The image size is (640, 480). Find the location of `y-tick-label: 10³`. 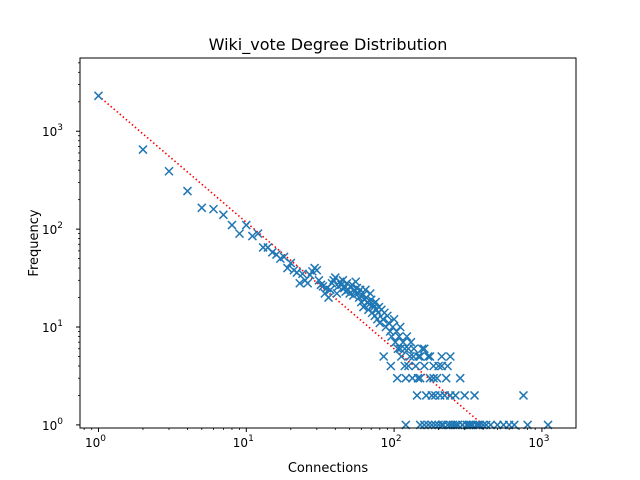

y-tick-label: 10³ is located at coordinates (52, 131).